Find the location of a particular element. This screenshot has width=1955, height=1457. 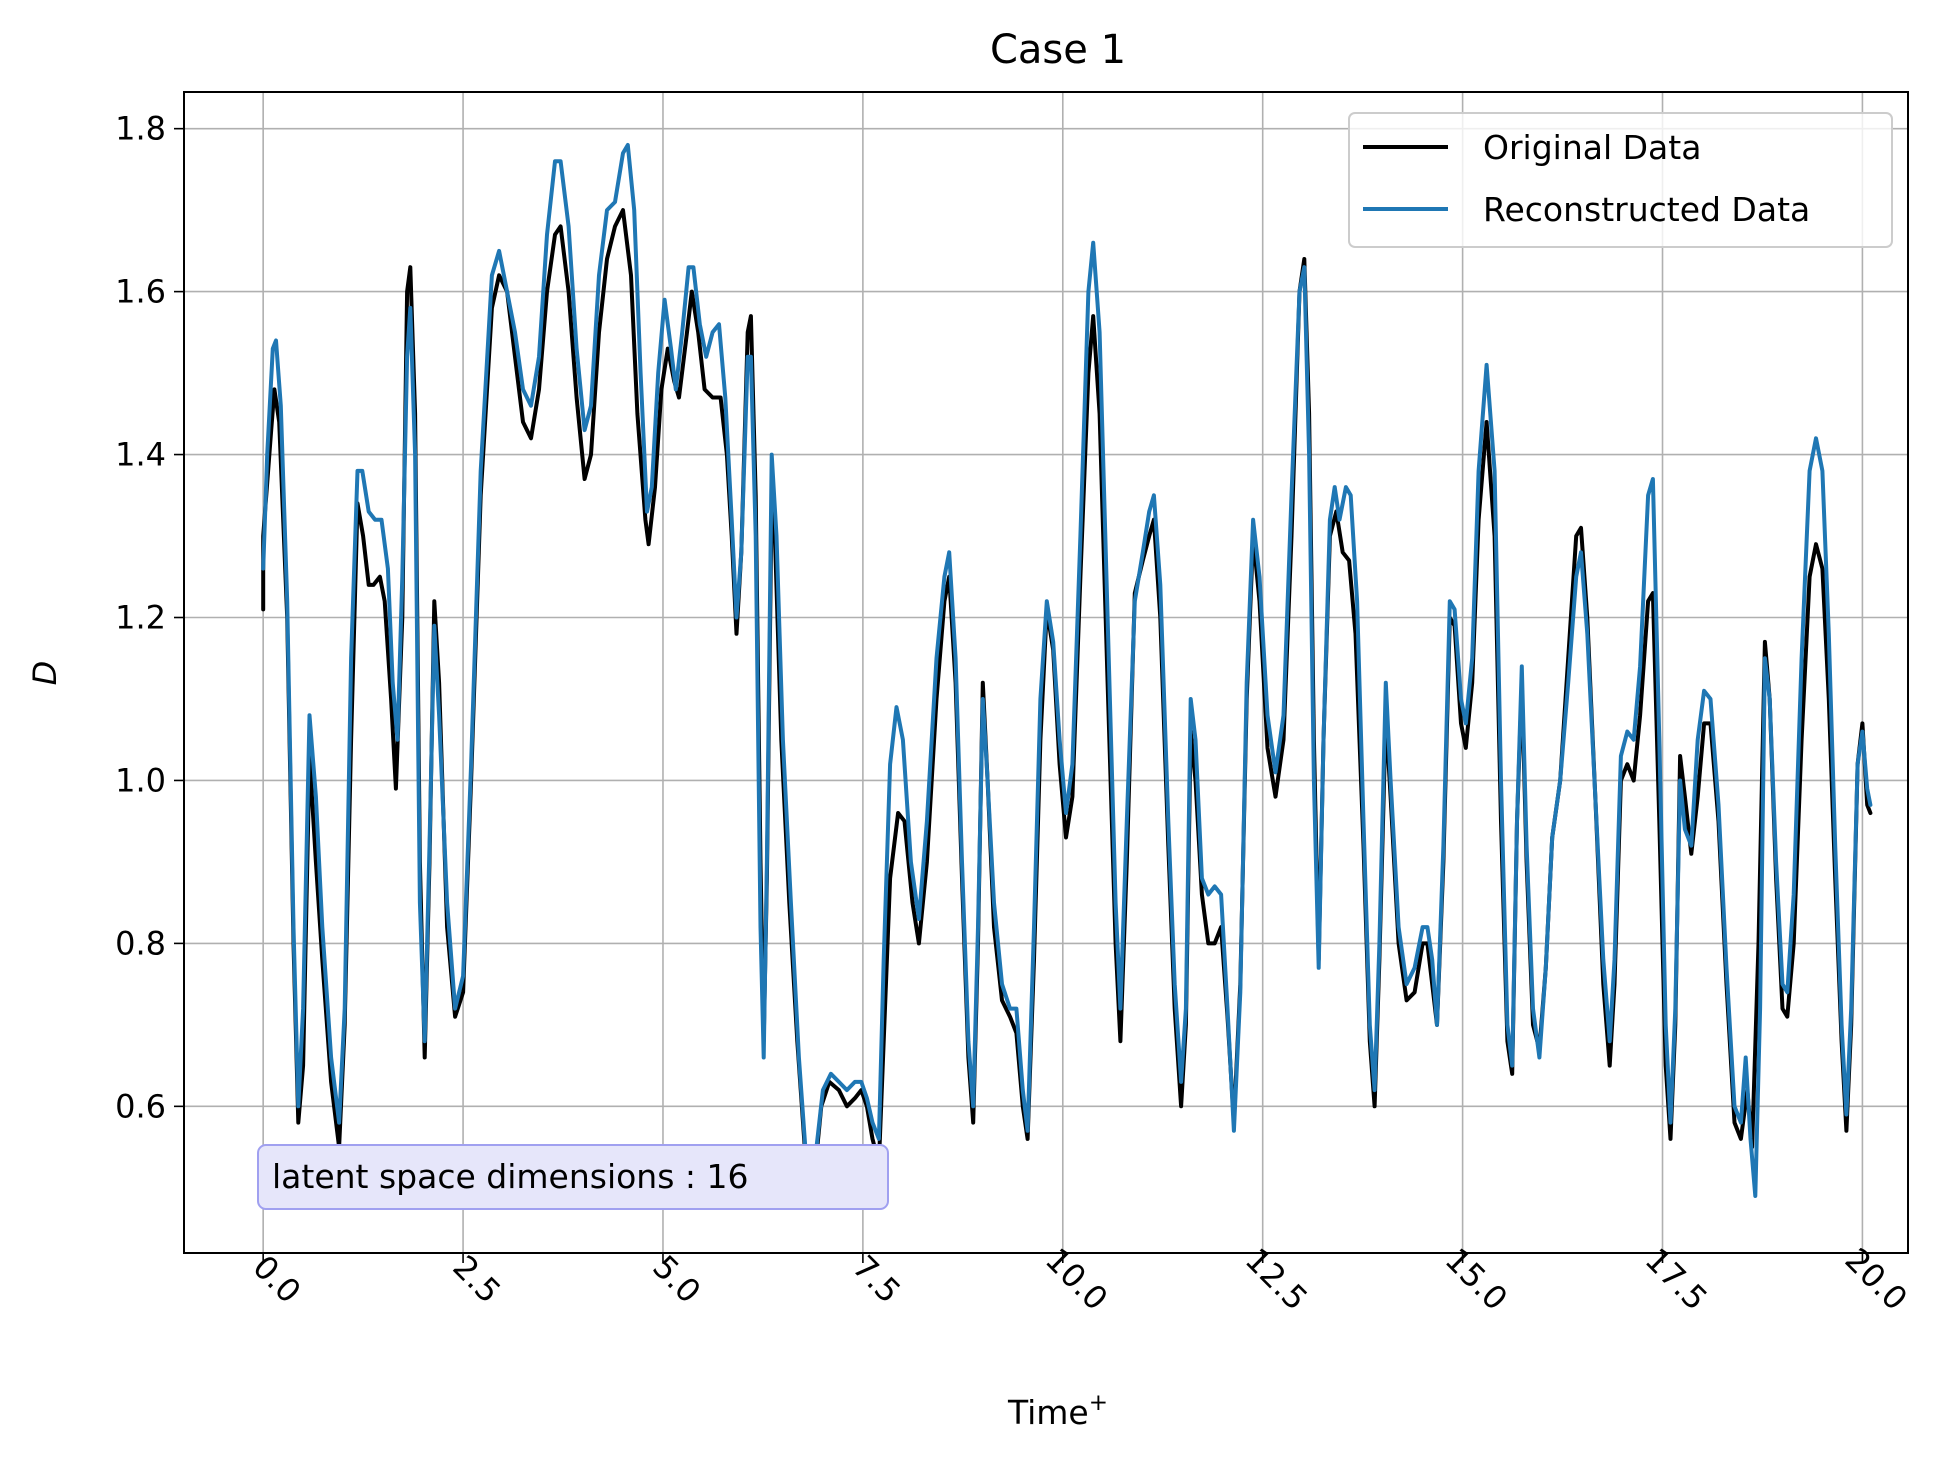

annotation-background is located at coordinates (573, 1177).